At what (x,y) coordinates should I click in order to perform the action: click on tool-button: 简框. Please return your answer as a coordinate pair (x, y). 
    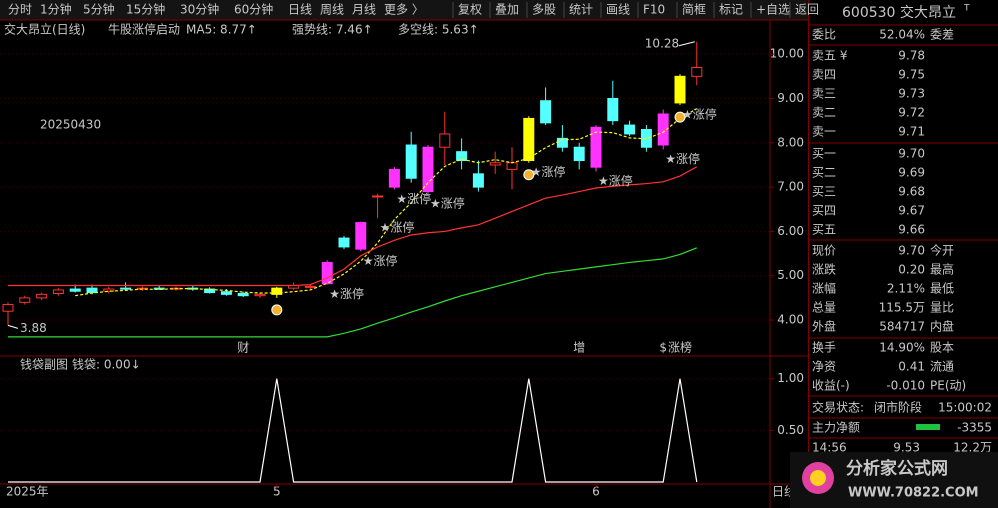
    Looking at the image, I should click on (694, 10).